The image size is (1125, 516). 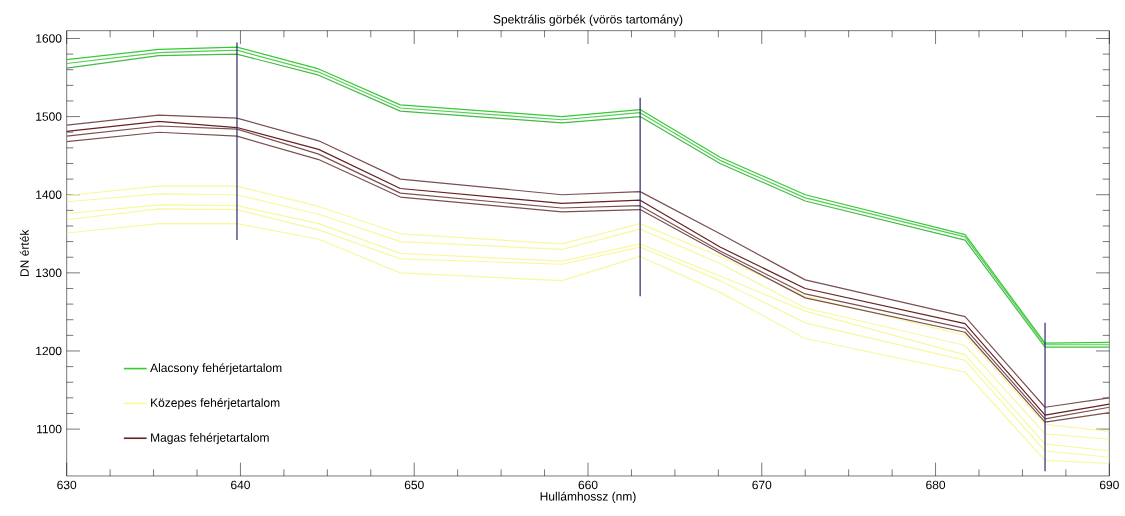 I want to click on x-tick-label: 680, so click(x=936, y=485).